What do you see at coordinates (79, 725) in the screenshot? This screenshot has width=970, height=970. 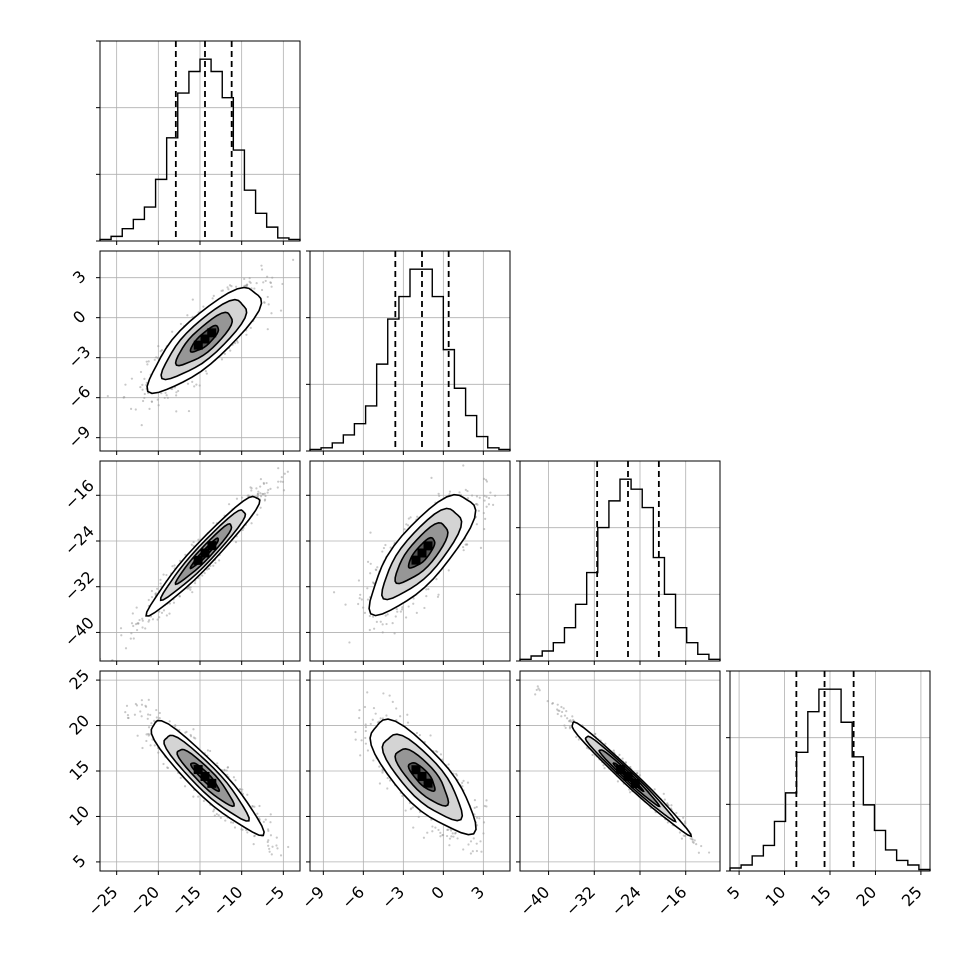 I see `y-tick-label: 20` at bounding box center [79, 725].